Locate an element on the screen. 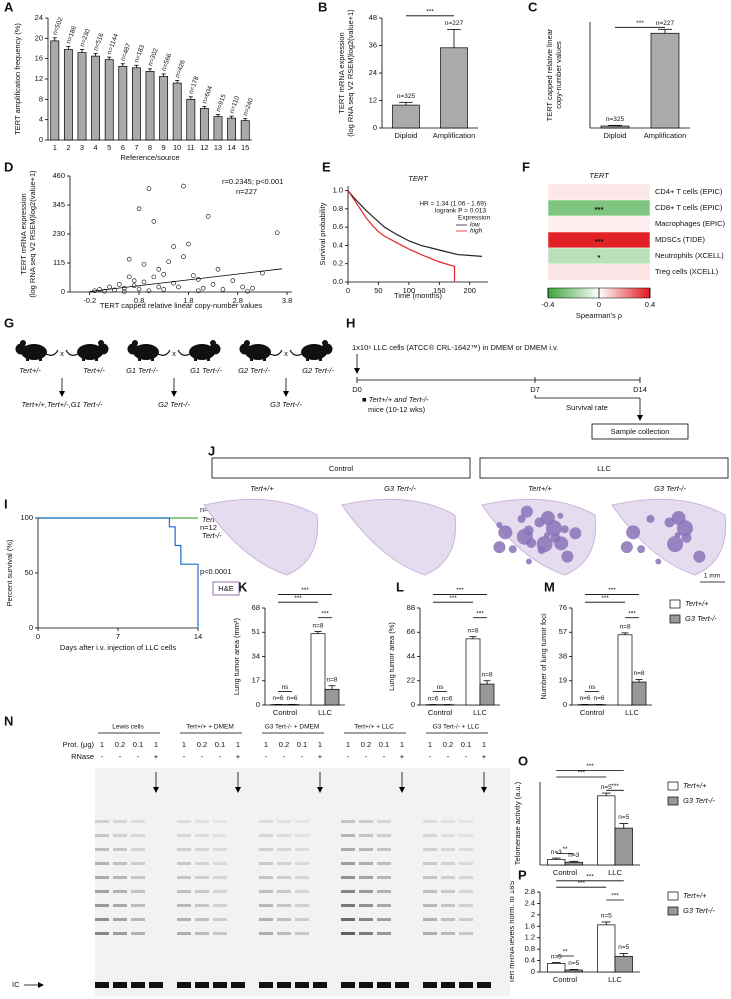  y-tick-label: 20 is located at coordinates (39, 37).